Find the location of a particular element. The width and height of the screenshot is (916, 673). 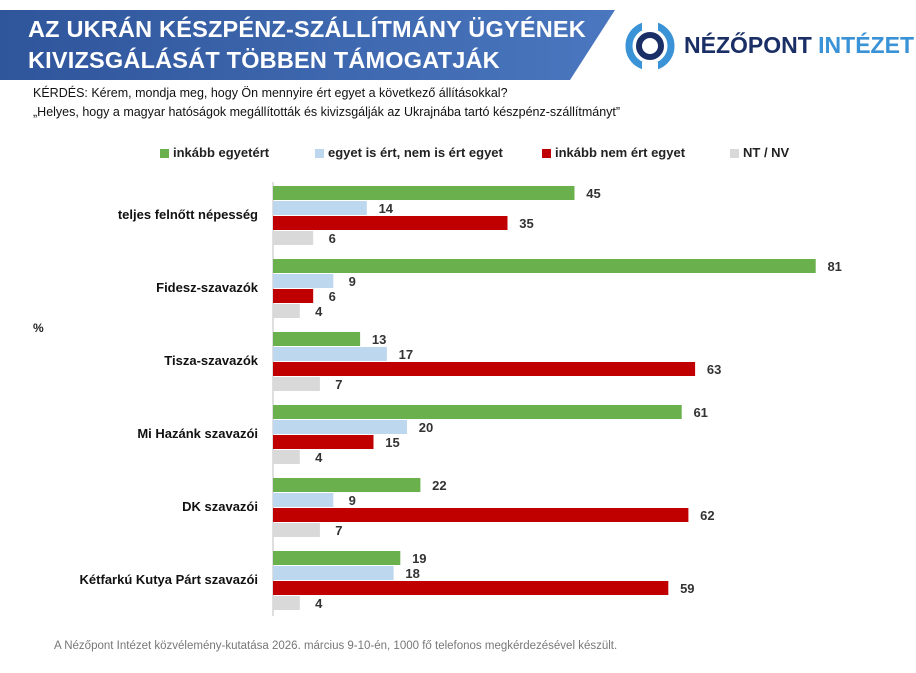

category-label: Kétfarkú Kutya Párt szavazói is located at coordinates (169, 579).